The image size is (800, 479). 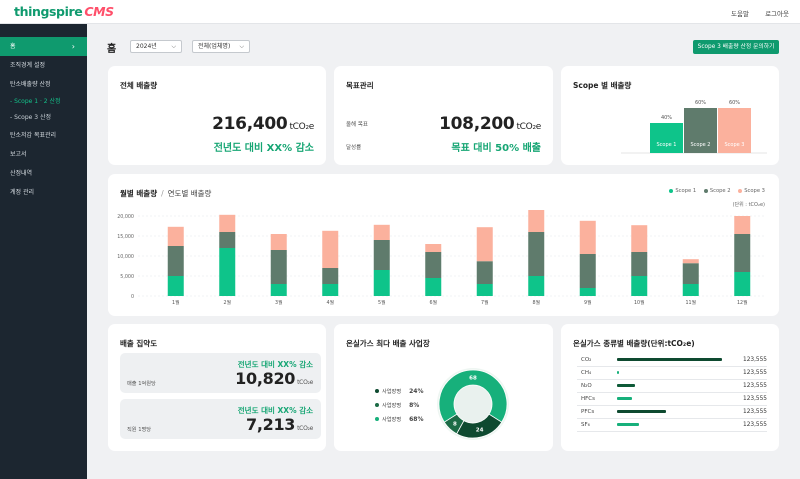 I want to click on total-emission-card: 전체 배출량 216,400 tCO₂e 전년도 대비 XX% 감소, so click(x=217, y=115).